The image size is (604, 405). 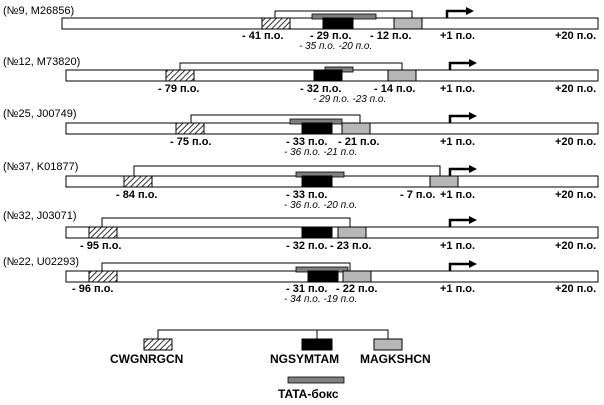 I want to click on cwgnrgcn-position-label: - 95 п.о., so click(x=101, y=246).